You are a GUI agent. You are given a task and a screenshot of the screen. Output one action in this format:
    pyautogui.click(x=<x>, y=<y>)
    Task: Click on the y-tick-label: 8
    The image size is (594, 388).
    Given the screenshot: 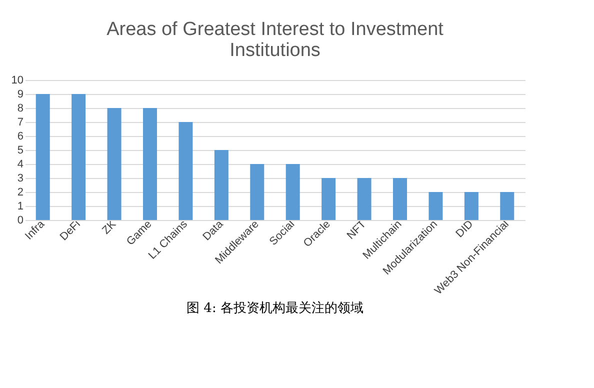 What is the action you would take?
    pyautogui.click(x=20, y=108)
    